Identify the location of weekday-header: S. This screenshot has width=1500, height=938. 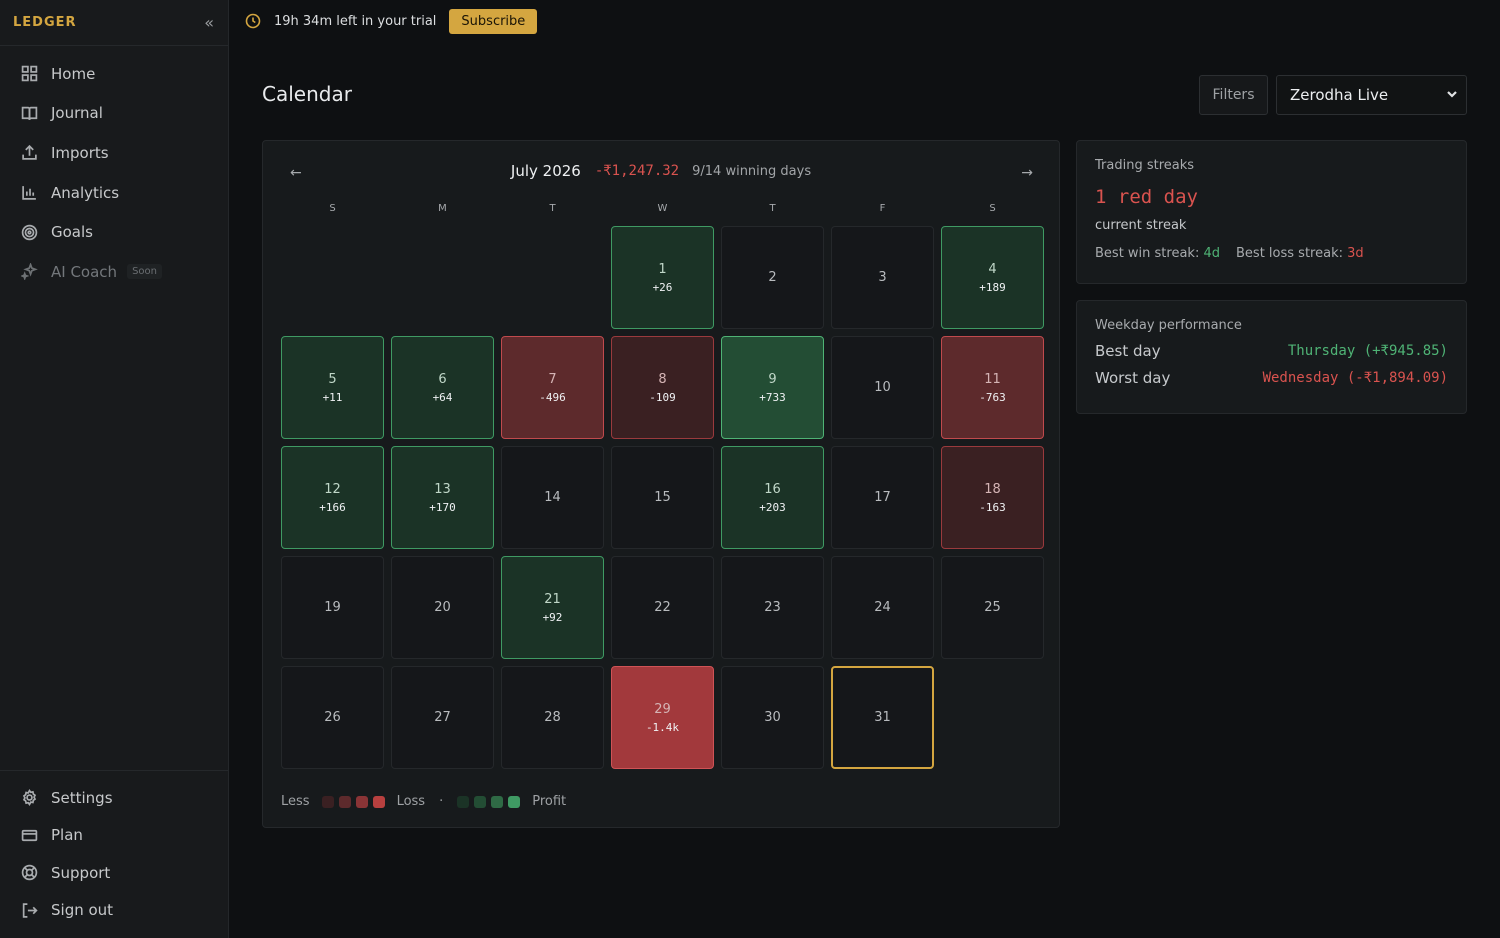
(992, 208).